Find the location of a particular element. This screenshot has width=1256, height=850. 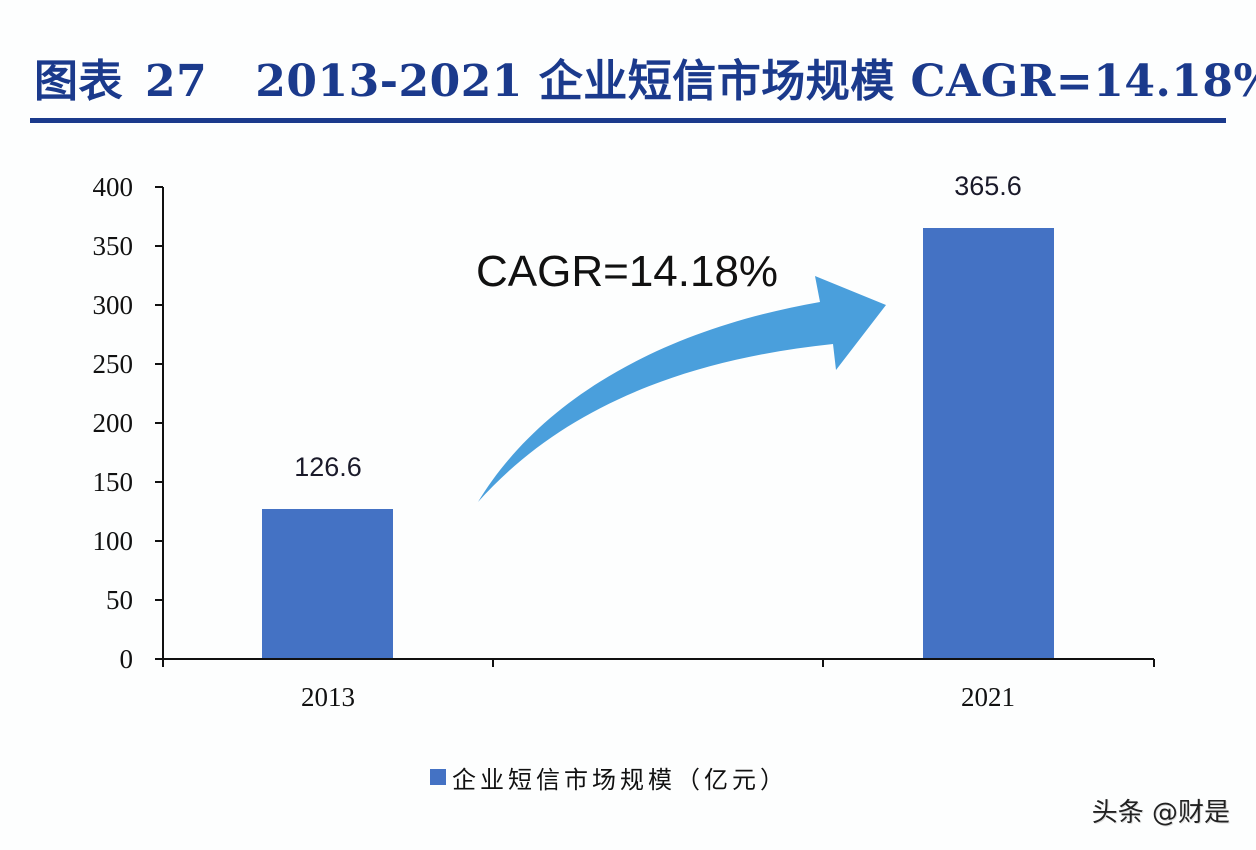

y-tick-label: 400 is located at coordinates (113, 187).